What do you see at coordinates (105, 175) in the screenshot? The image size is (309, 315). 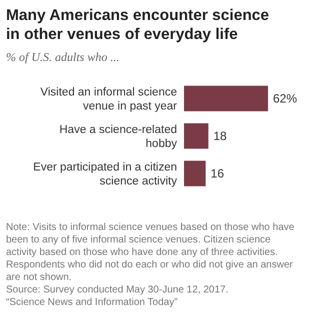 I see `y-tick-label: Ever participated in a citizen science activity` at bounding box center [105, 175].